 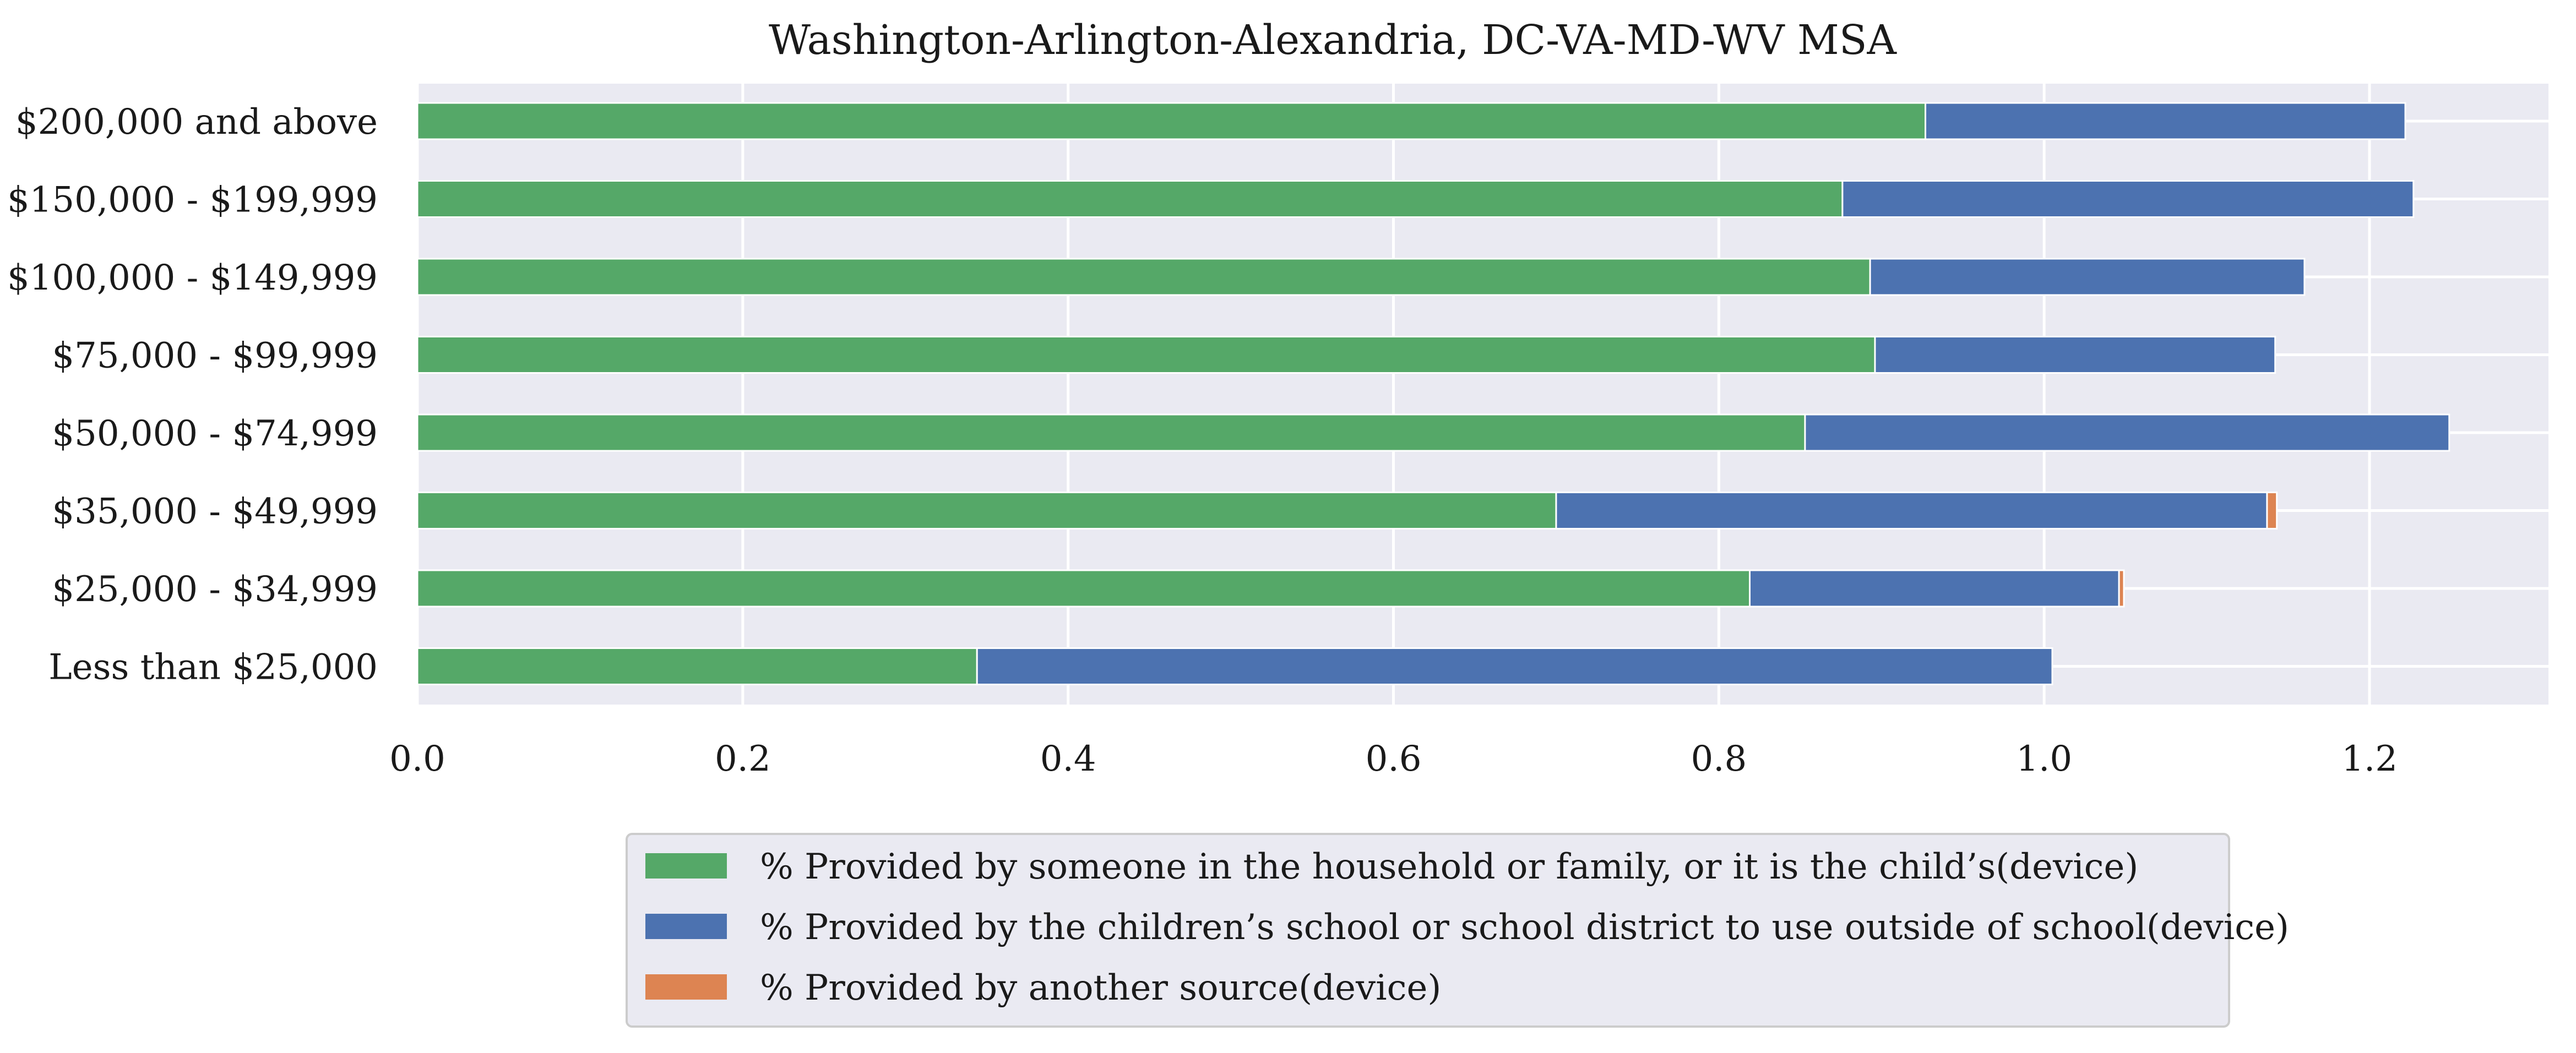 I want to click on y-tick-label: $75,000 - $99,999, so click(x=215, y=356).